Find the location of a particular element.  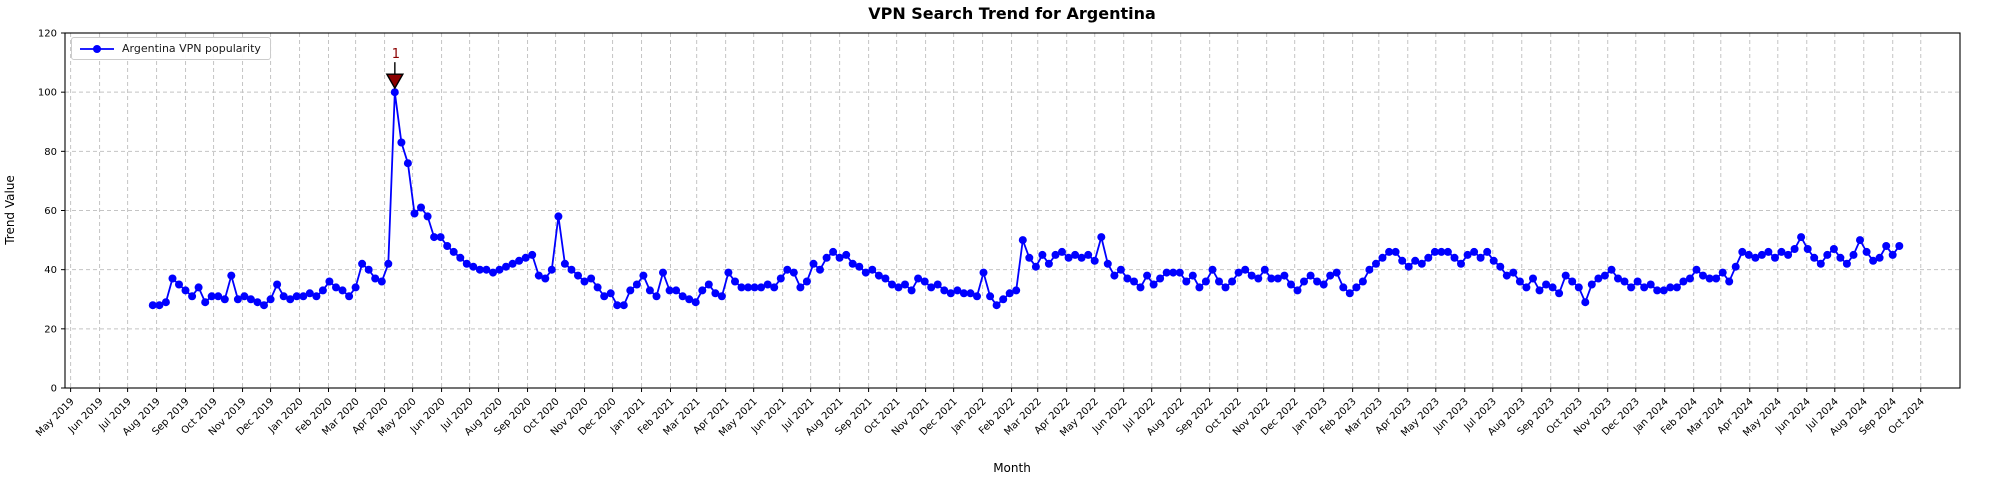

x-axis-label: Month is located at coordinates (1012, 468).